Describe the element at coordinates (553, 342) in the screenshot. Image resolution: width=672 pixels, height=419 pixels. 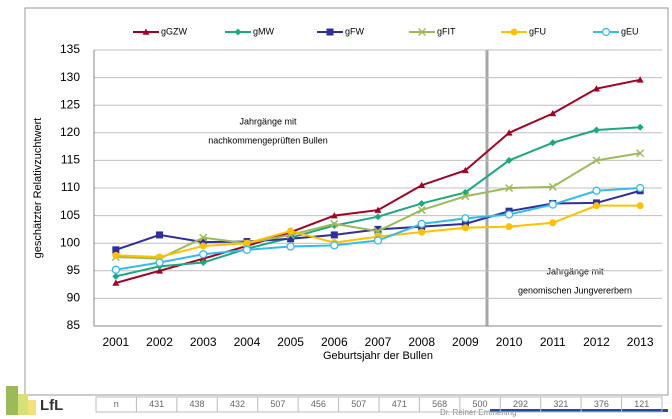
I see `x-tick-label: 2011` at that location.